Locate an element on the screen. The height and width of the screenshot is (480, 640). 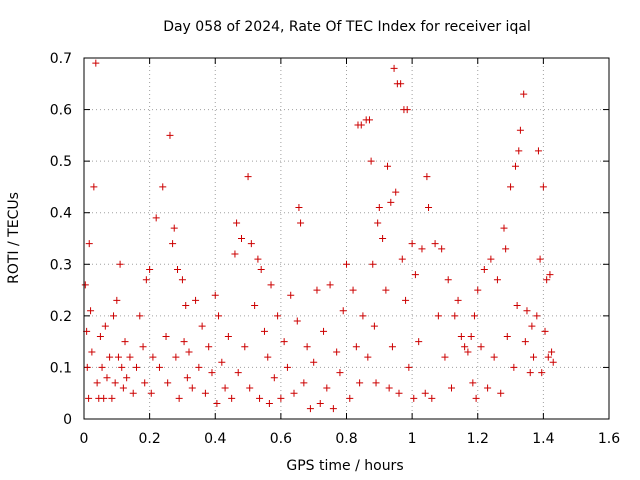
x-axis-label: GPS time / hours is located at coordinates (344, 466).